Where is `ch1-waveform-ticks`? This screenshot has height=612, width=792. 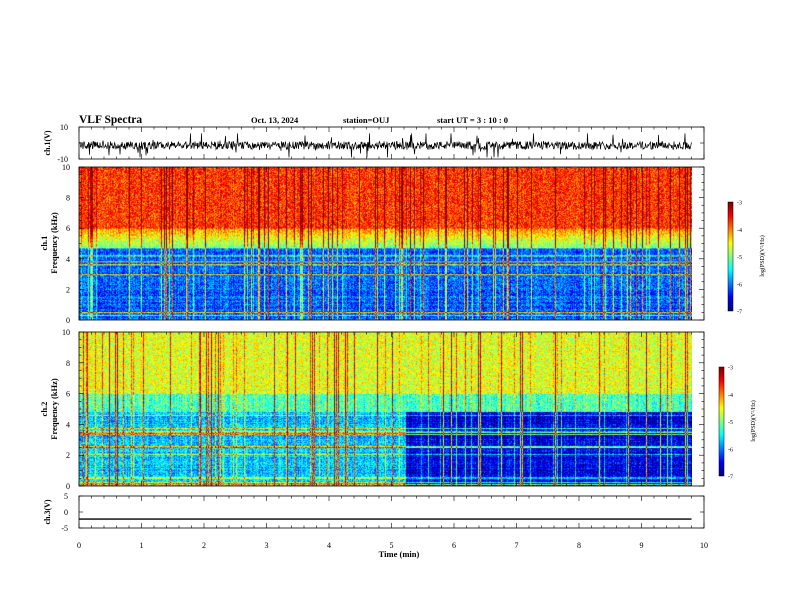 ch1-waveform-ticks is located at coordinates (391, 143).